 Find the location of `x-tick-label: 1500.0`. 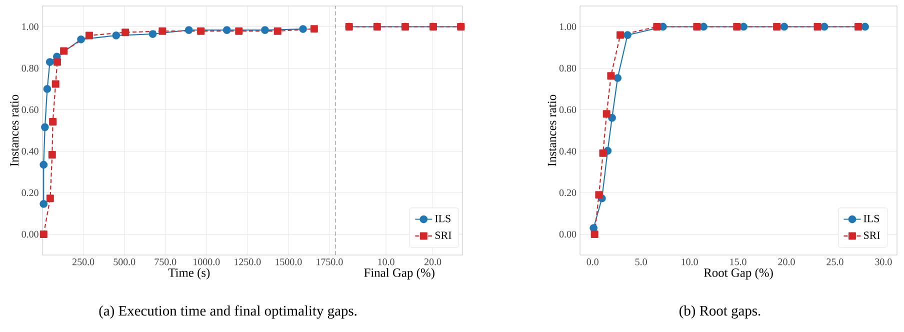

x-tick-label: 1500.0 is located at coordinates (289, 262).